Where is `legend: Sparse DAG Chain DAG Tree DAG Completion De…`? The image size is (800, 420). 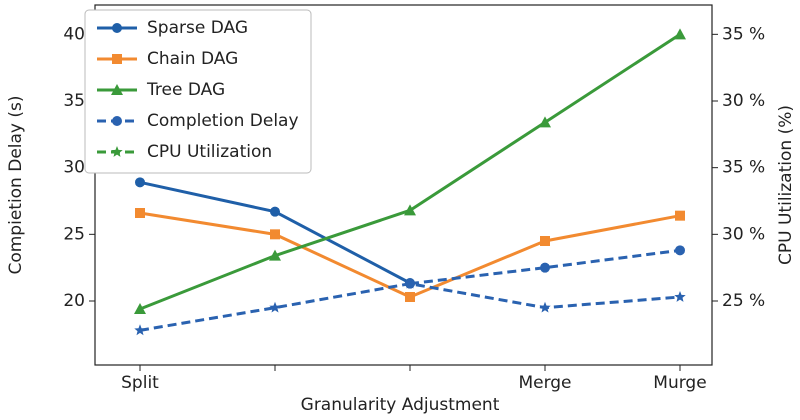 legend: Sparse DAG Chain DAG Tree DAG Completion De… is located at coordinates (198, 91).